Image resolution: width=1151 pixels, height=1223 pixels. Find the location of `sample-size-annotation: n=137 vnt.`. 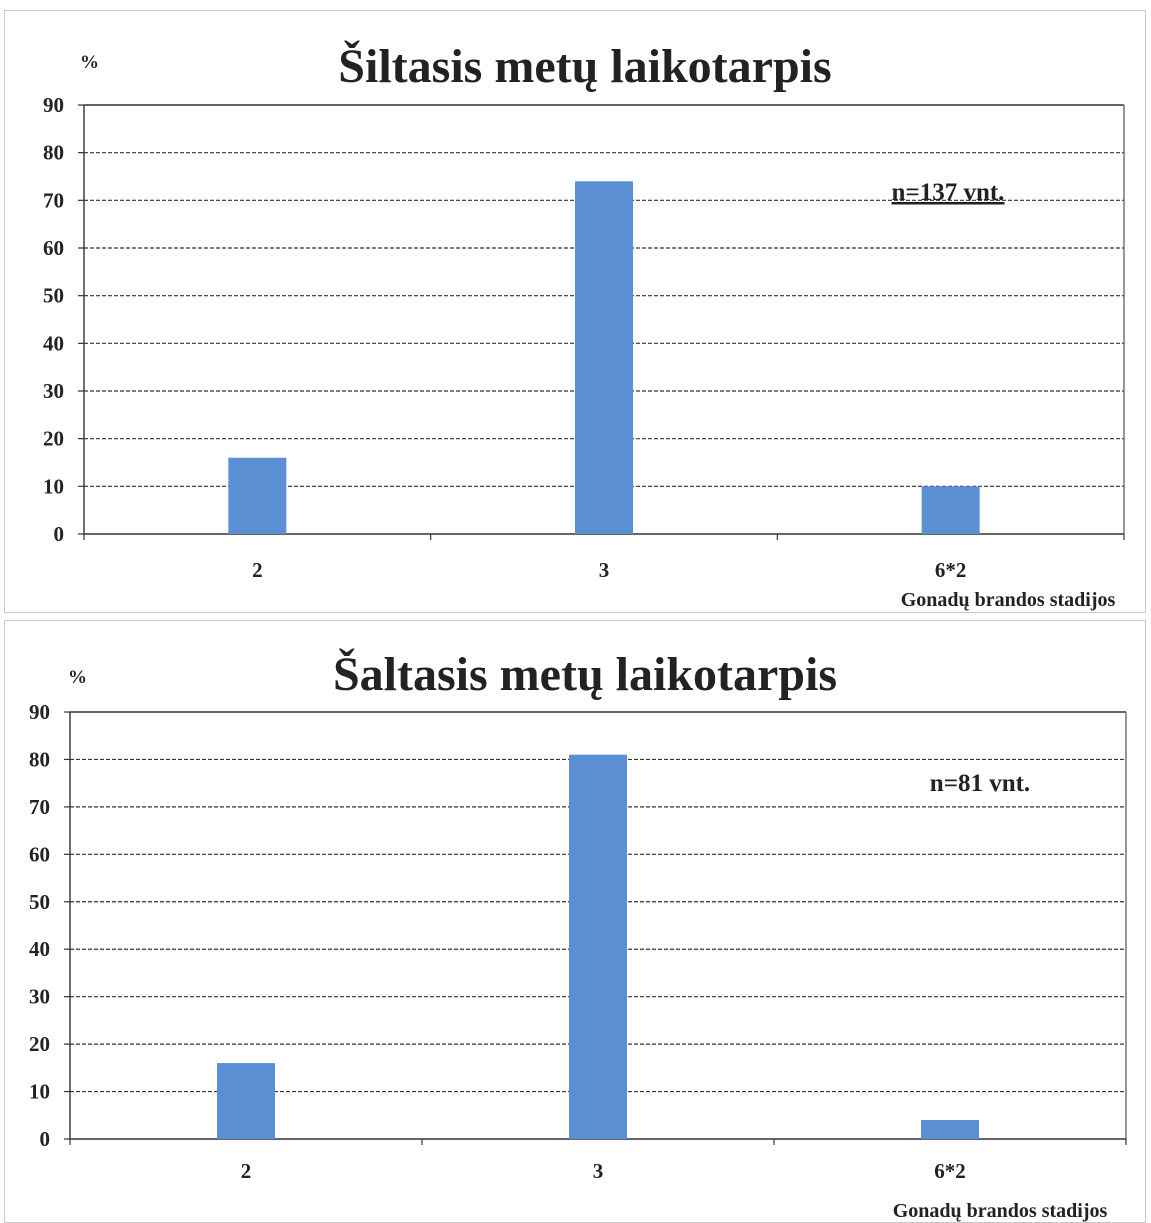

sample-size-annotation: n=137 vnt. is located at coordinates (948, 192).